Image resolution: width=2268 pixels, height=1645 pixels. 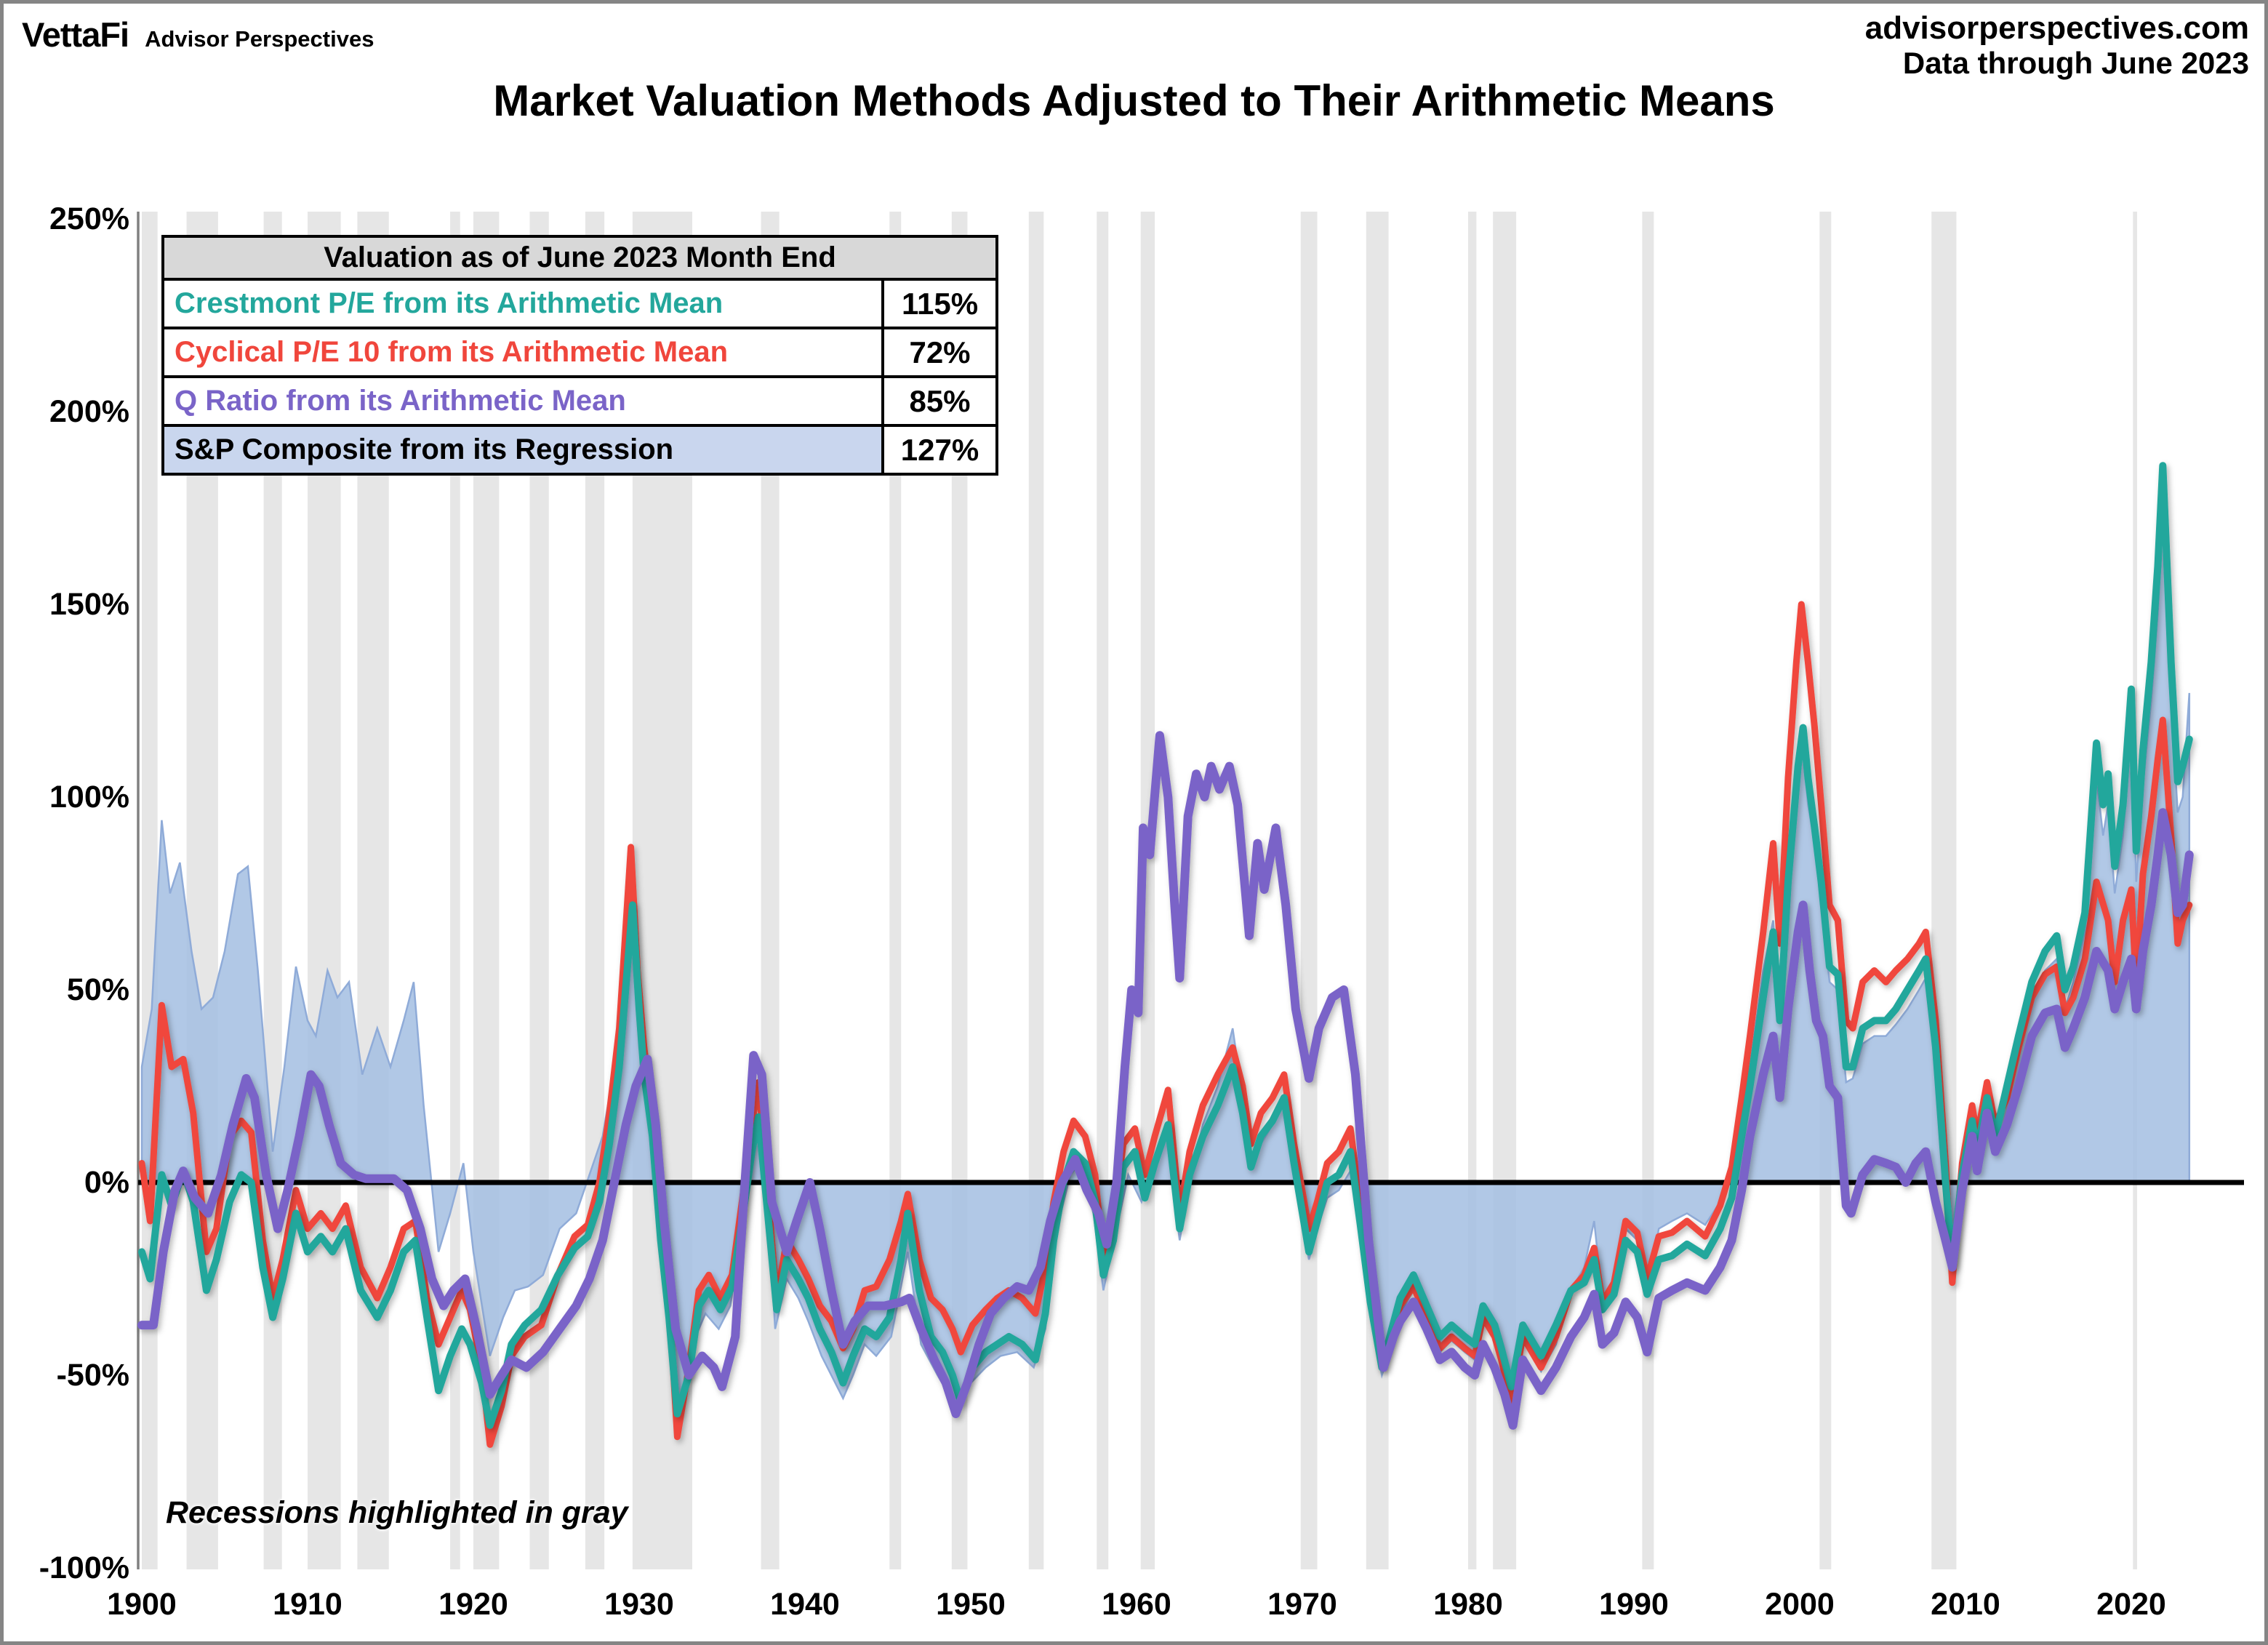 I want to click on site-url: advisorperspectives.com, so click(x=2056, y=28).